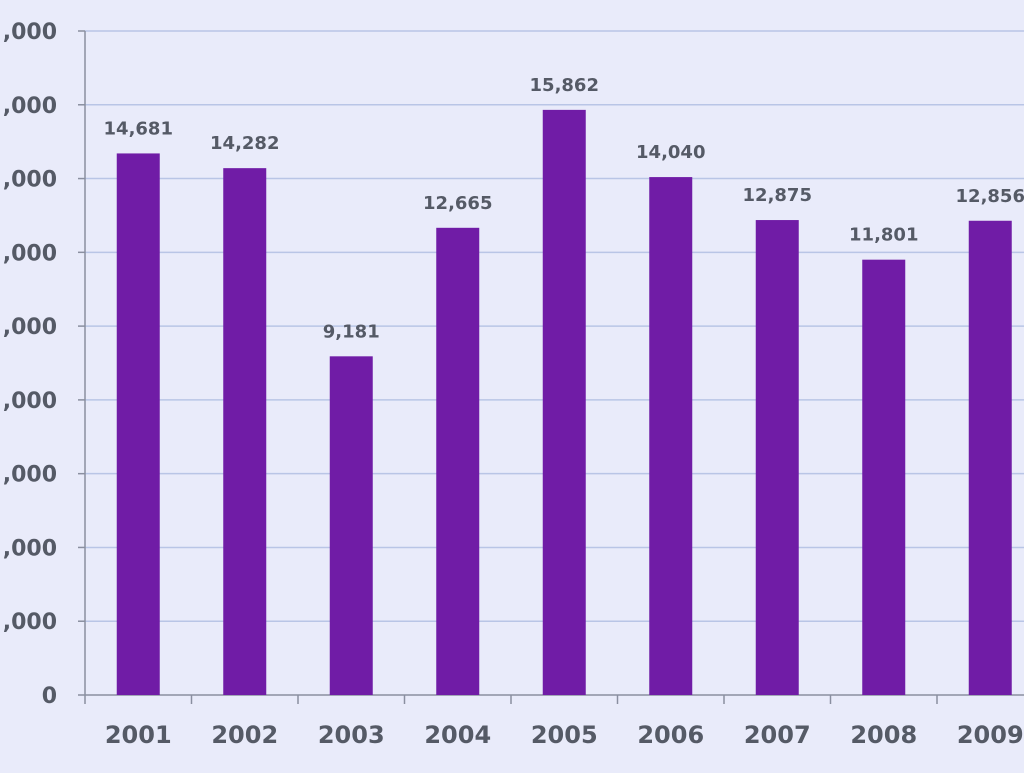  What do you see at coordinates (671, 436) in the screenshot?
I see `bar-2006` at bounding box center [671, 436].